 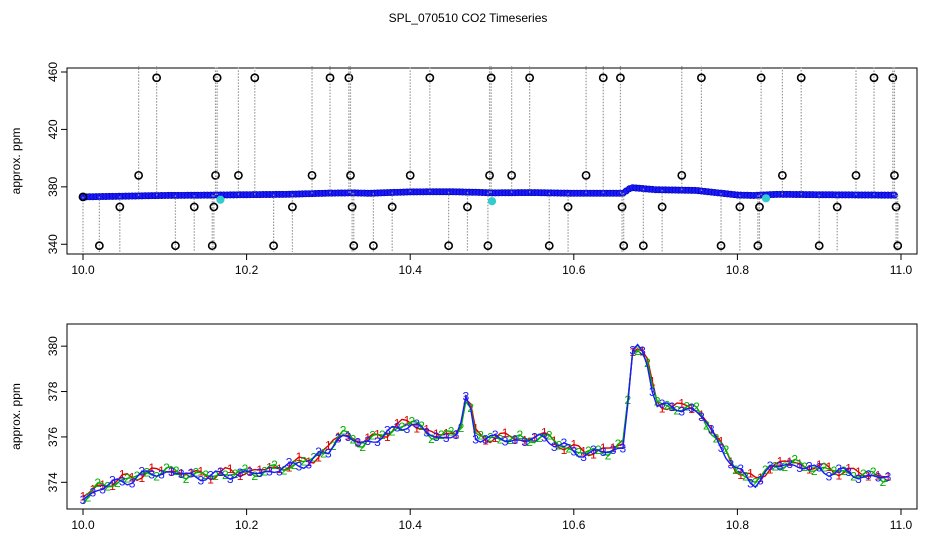 What do you see at coordinates (53, 187) in the screenshot?
I see `y-tick-label: 380` at bounding box center [53, 187].